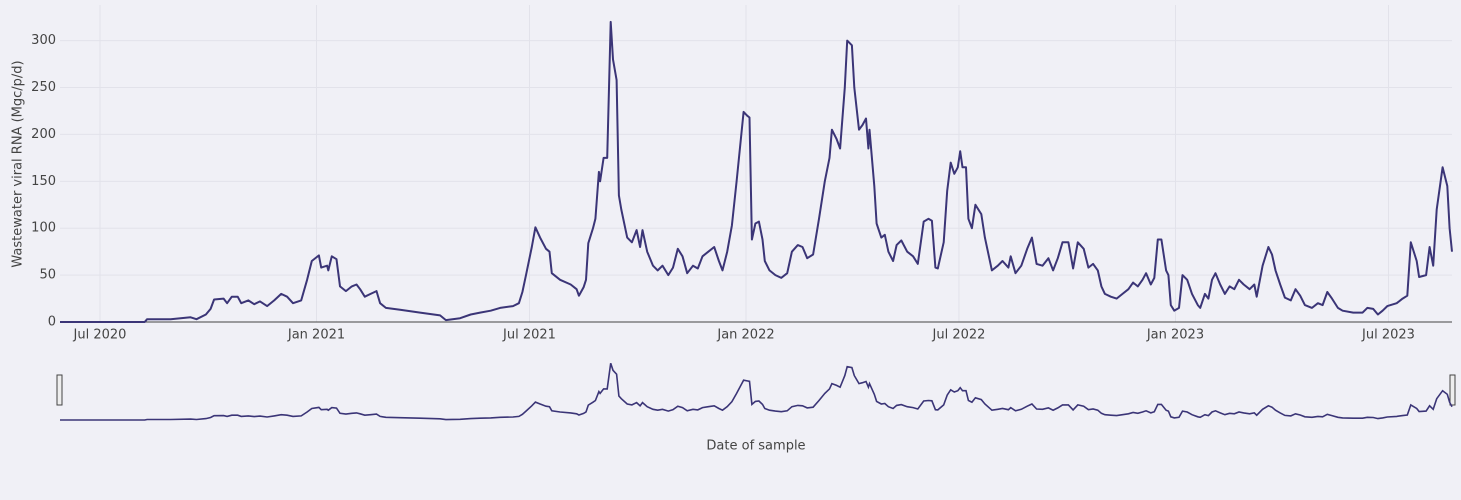 The height and width of the screenshot is (500, 1461). What do you see at coordinates (1388, 335) in the screenshot?
I see `x-tick-label: Jul 2023` at bounding box center [1388, 335].